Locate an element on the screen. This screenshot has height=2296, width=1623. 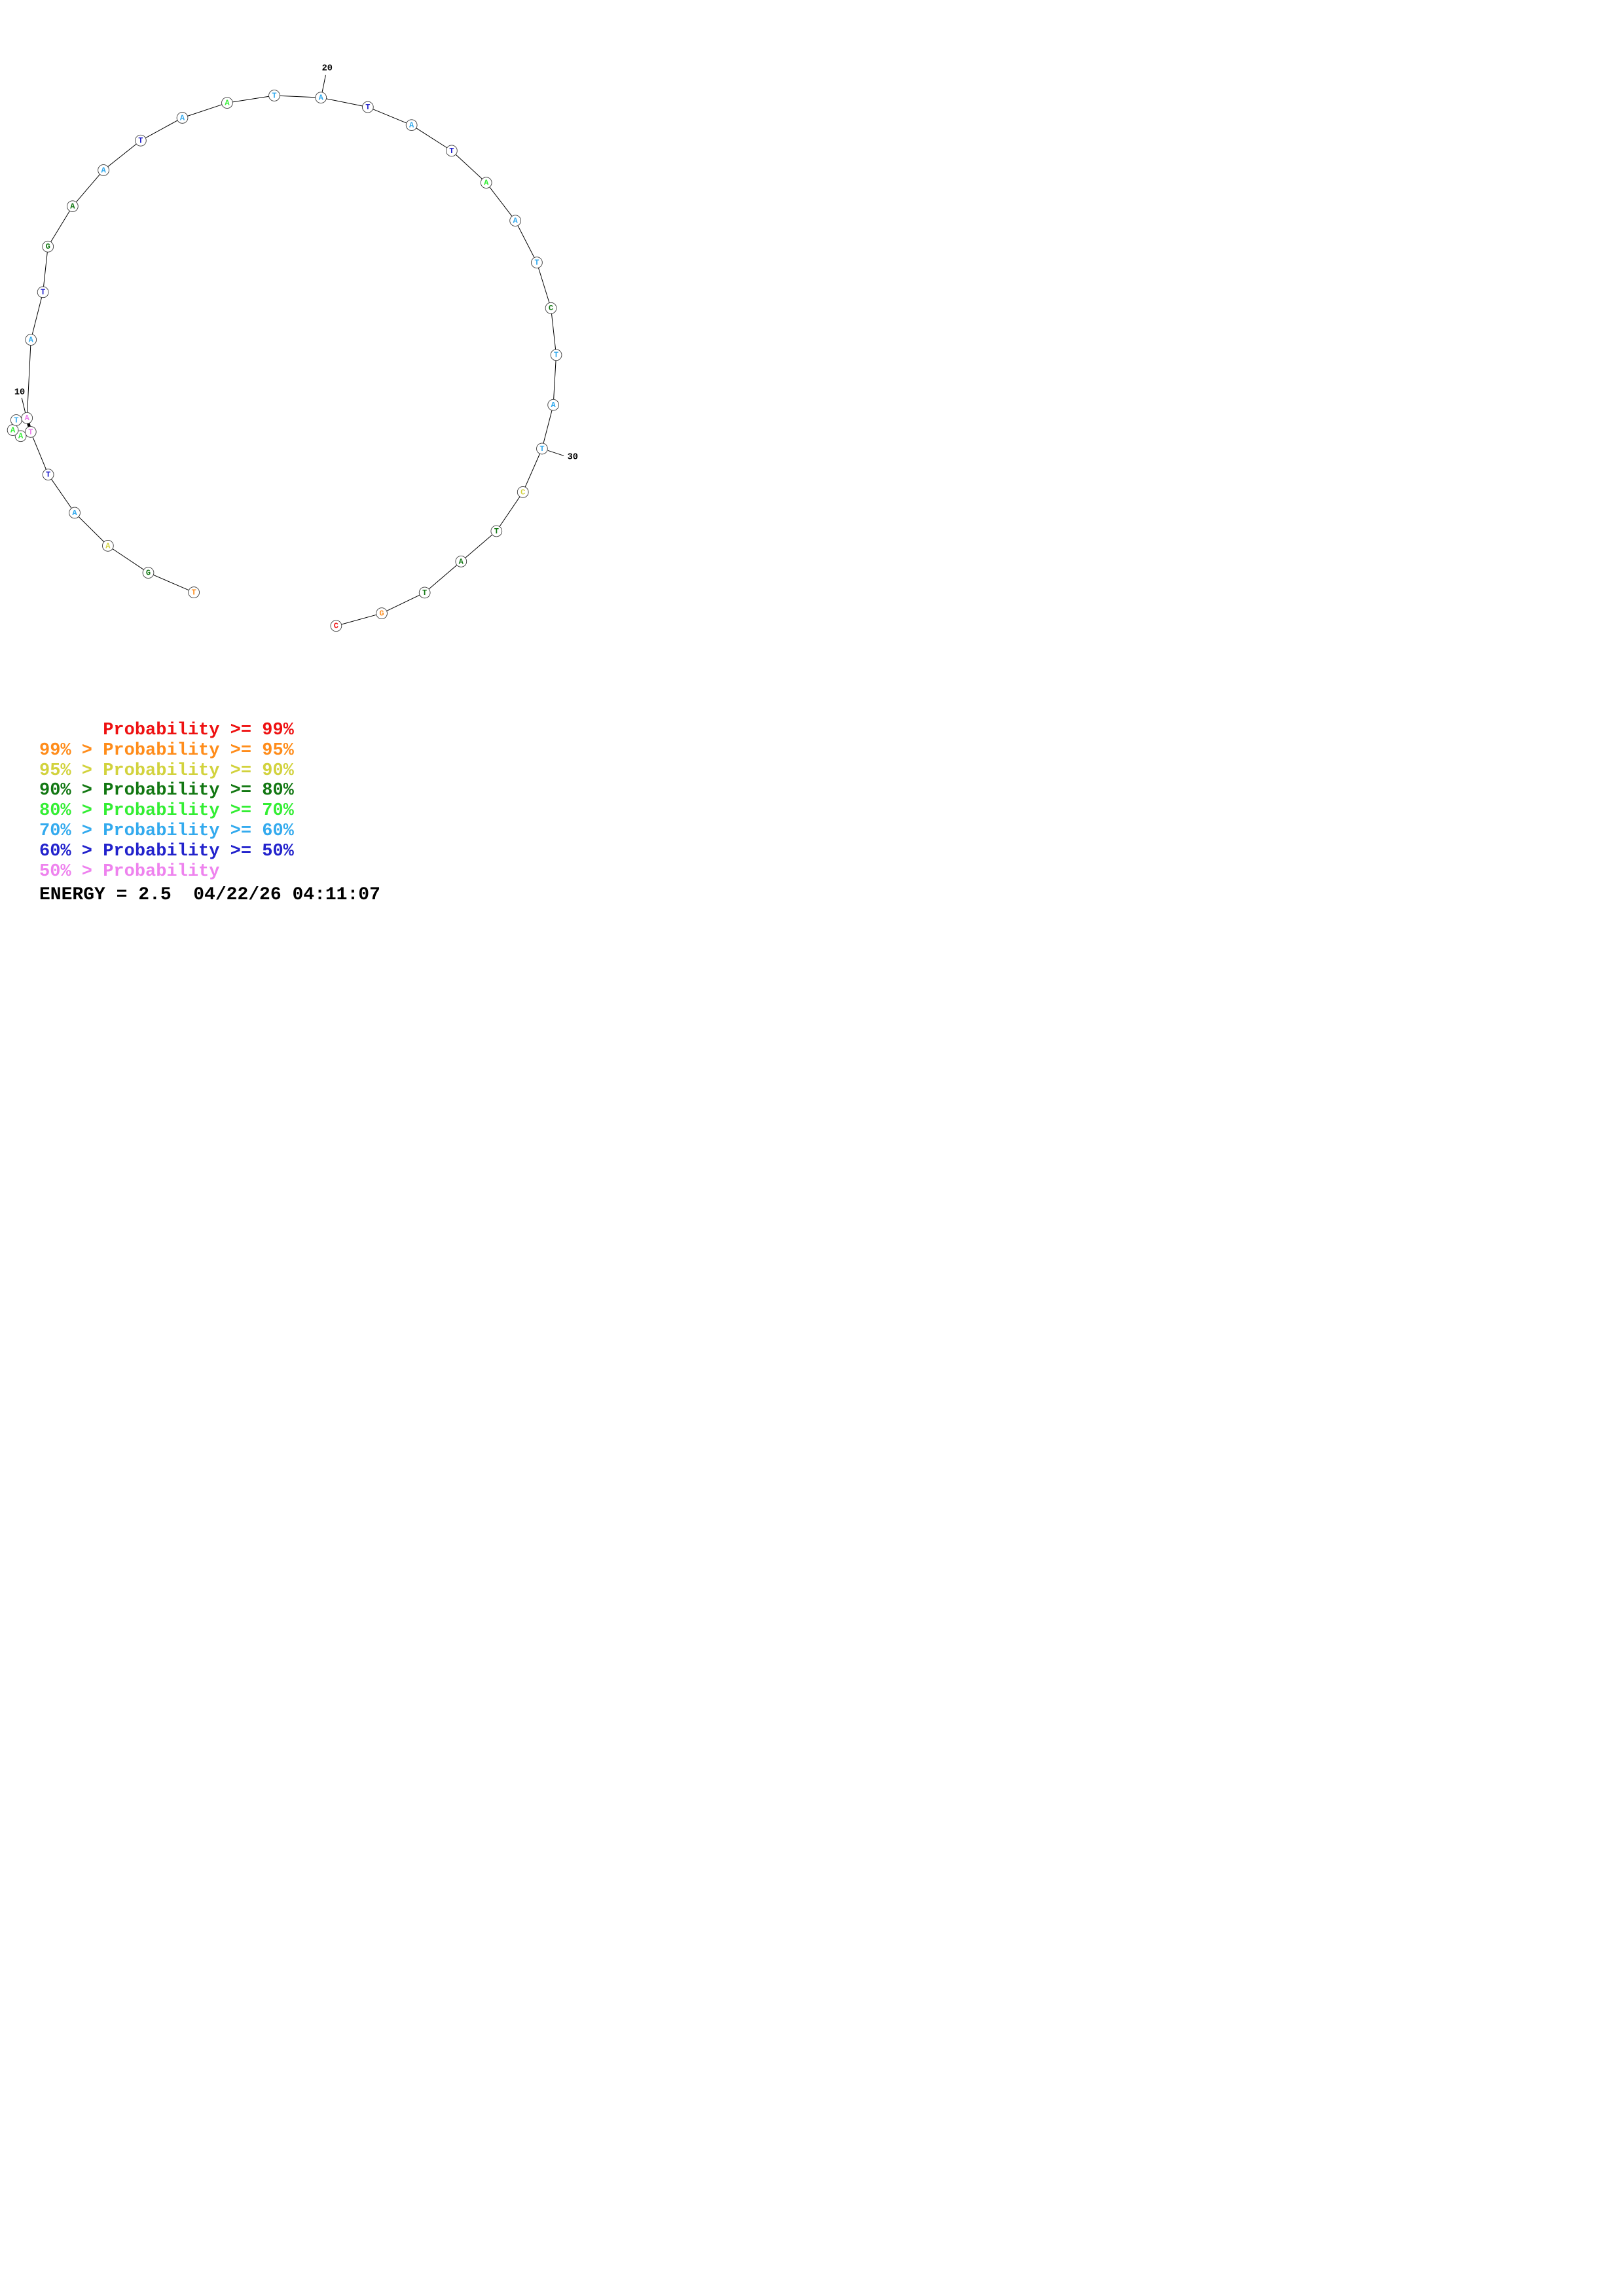
nucleotide-16-T: T is located at coordinates (141, 140).